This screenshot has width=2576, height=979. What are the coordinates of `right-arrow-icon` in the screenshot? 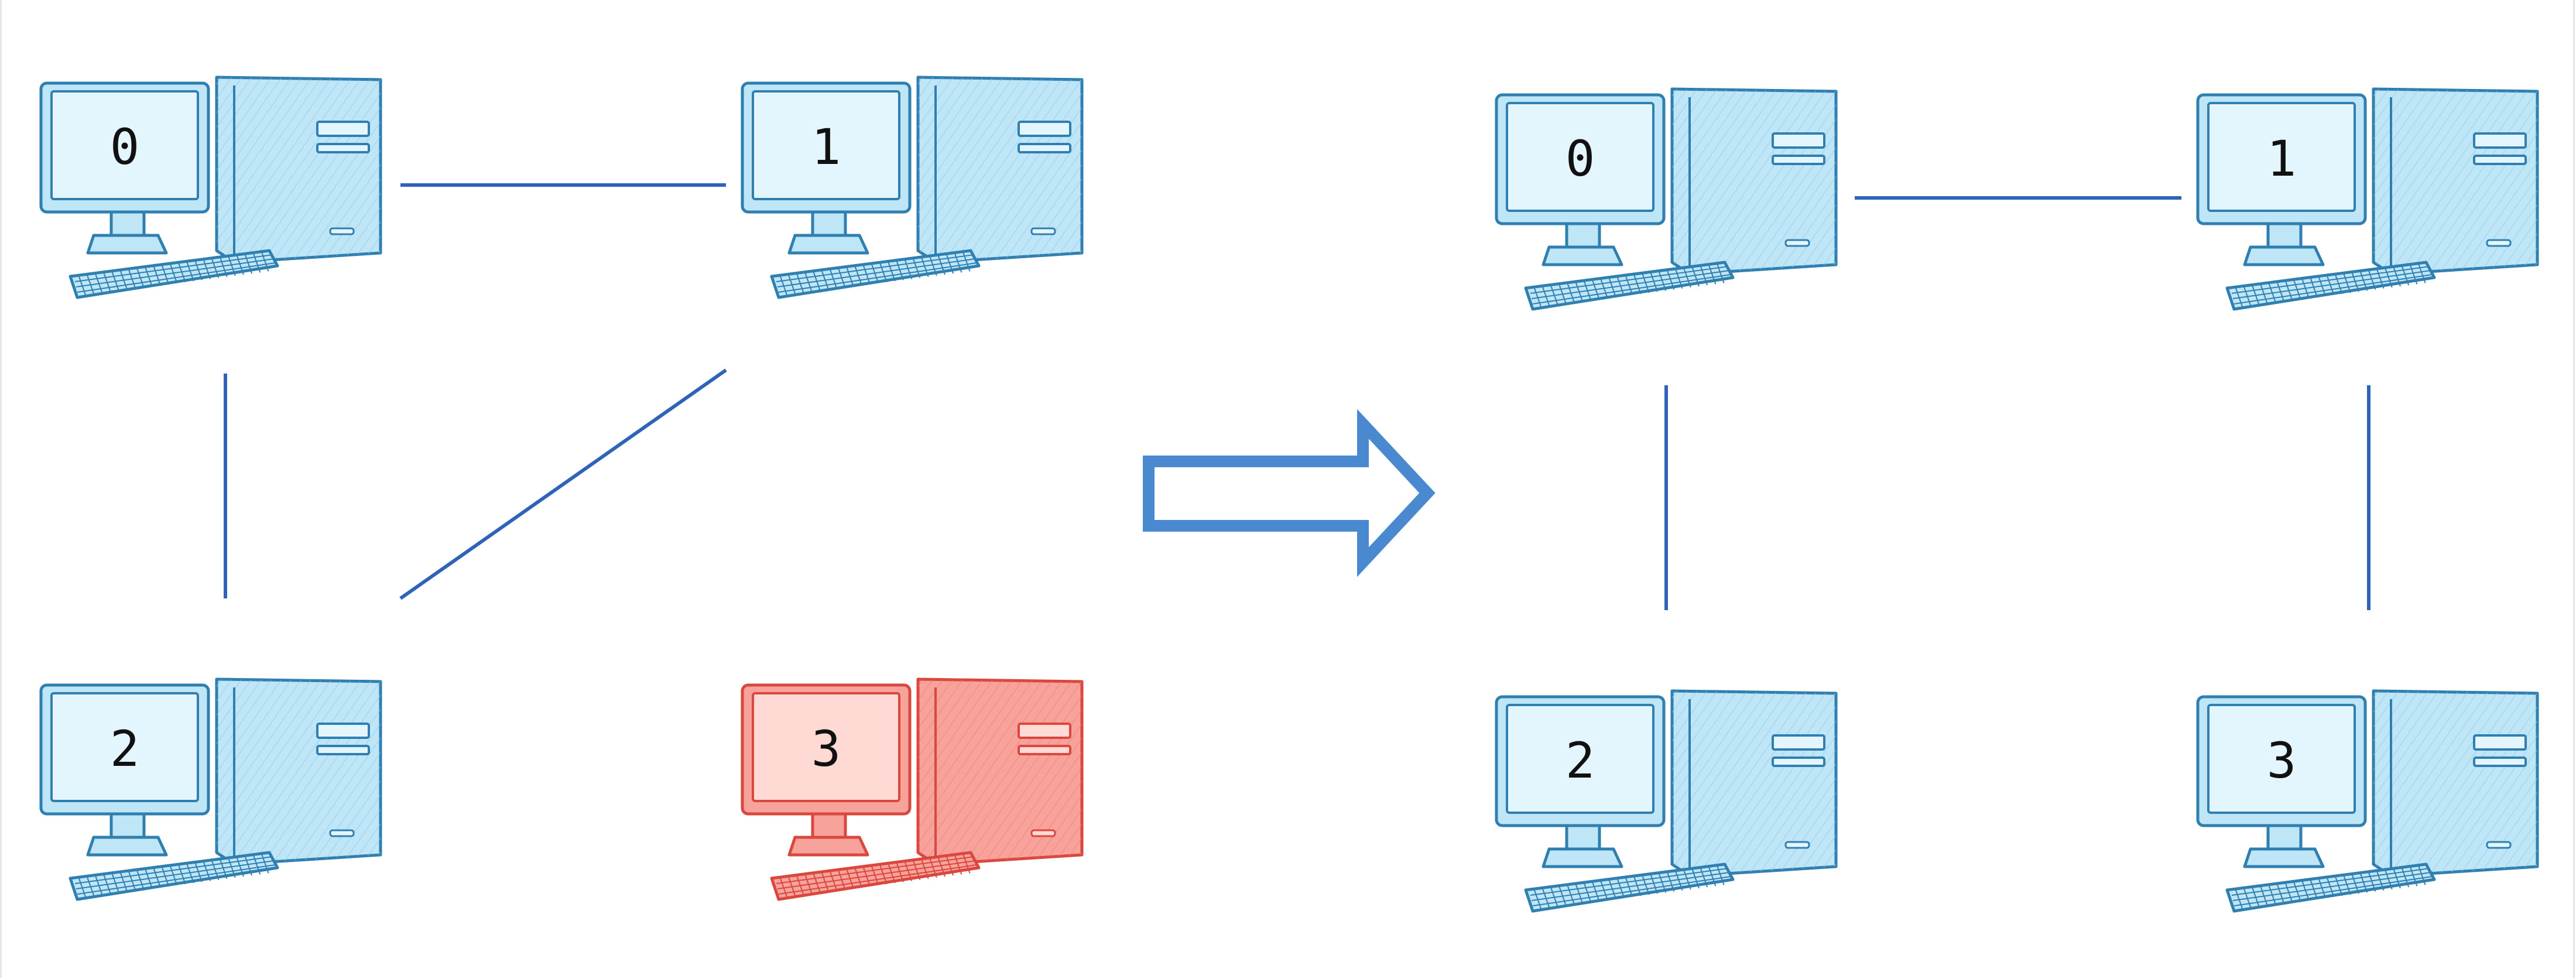 It's located at (1289, 493).